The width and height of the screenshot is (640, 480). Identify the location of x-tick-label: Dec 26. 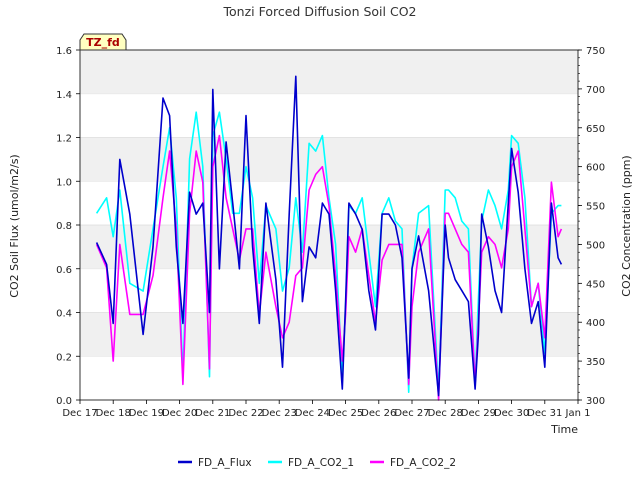
(378, 413).